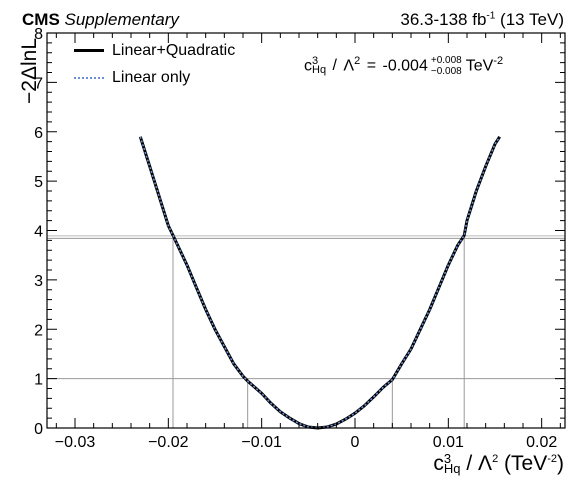 Image resolution: width=580 pixels, height=487 pixels. I want to click on experiment-label: CMS Supplementary, so click(100, 20).